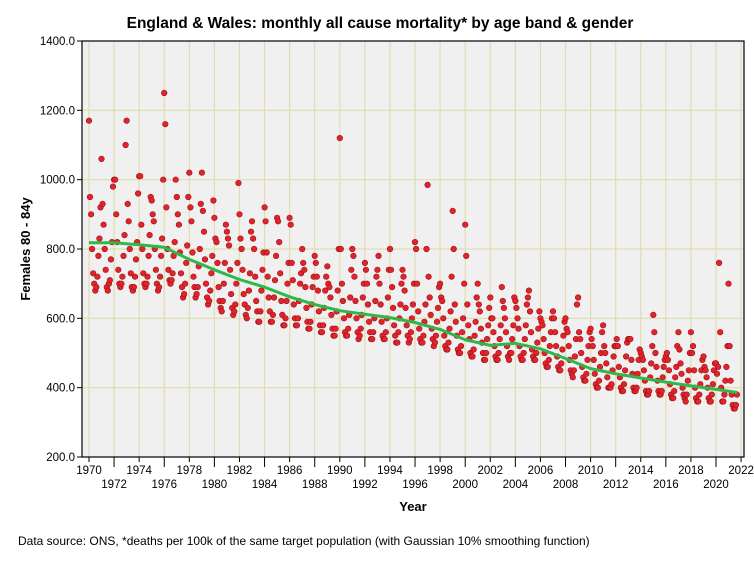 The width and height of the screenshot is (754, 564). I want to click on y-tick-label: 200.0, so click(60, 458).